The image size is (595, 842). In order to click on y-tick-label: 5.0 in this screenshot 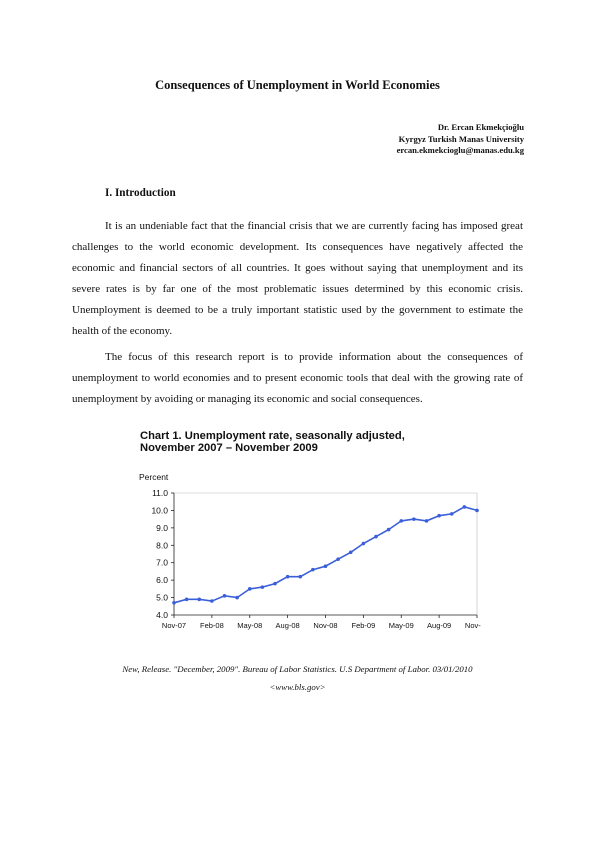, I will do `click(162, 598)`.